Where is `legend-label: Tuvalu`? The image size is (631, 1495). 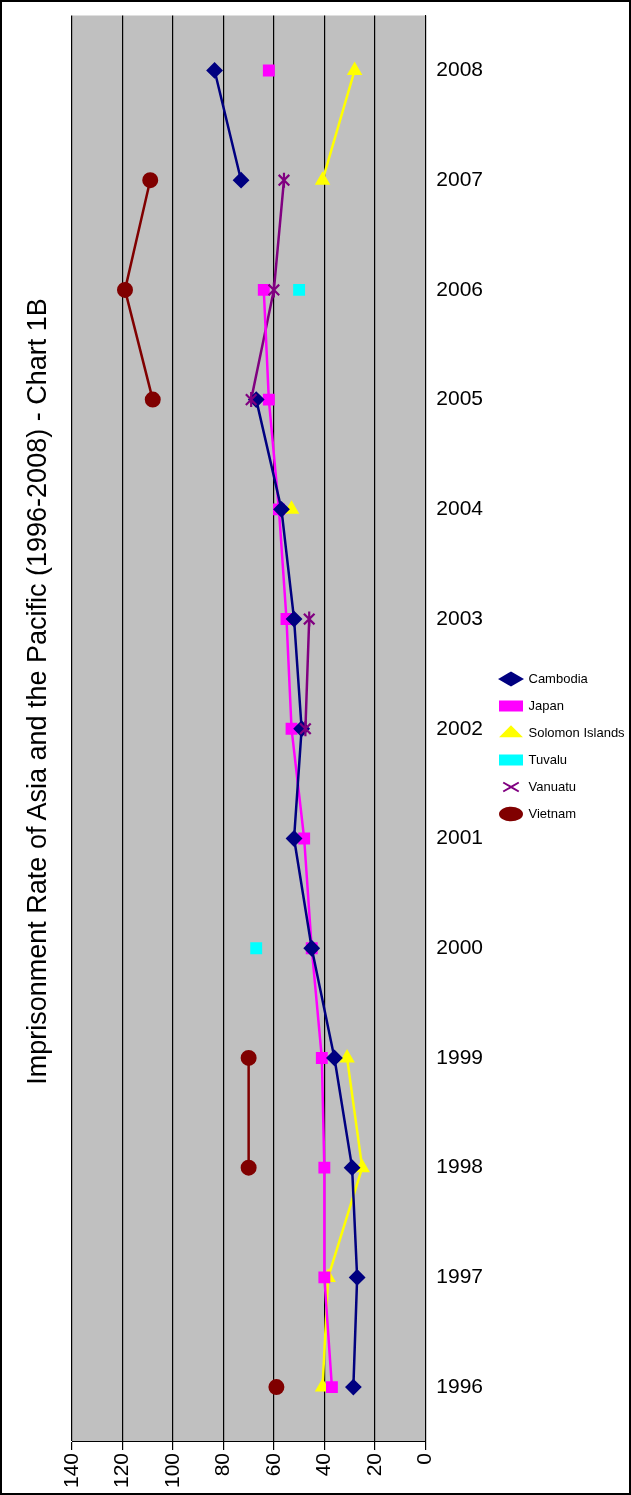
legend-label: Tuvalu is located at coordinates (548, 759).